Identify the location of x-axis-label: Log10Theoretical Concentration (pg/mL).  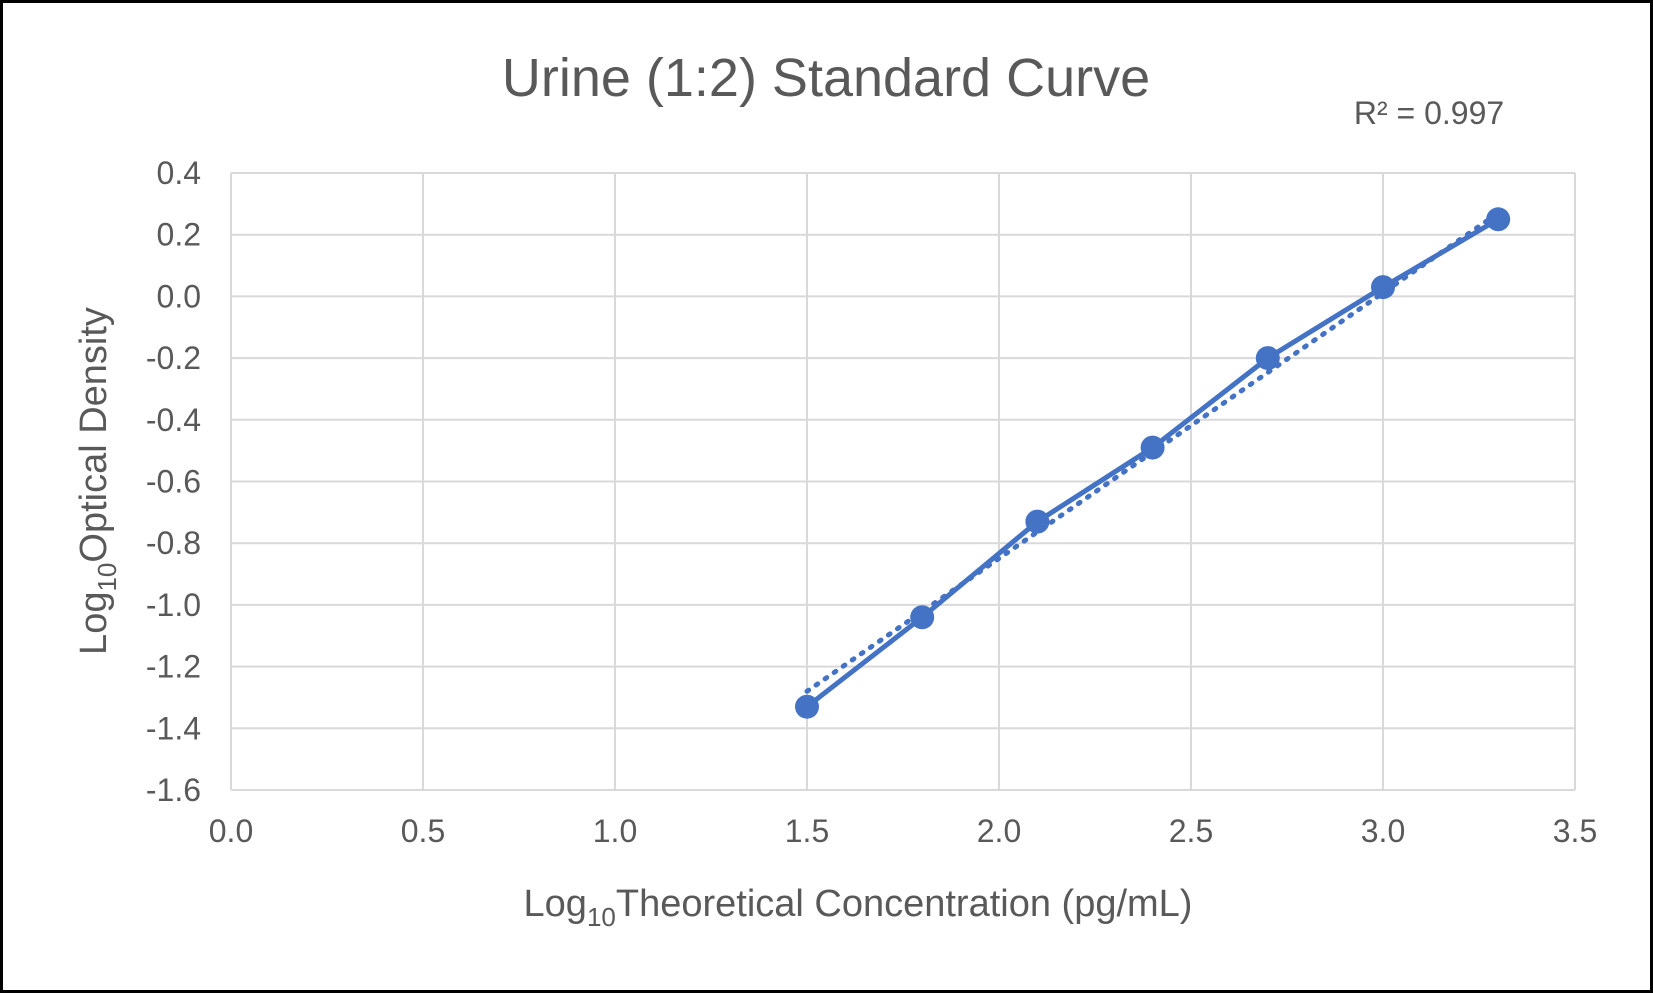
(858, 907).